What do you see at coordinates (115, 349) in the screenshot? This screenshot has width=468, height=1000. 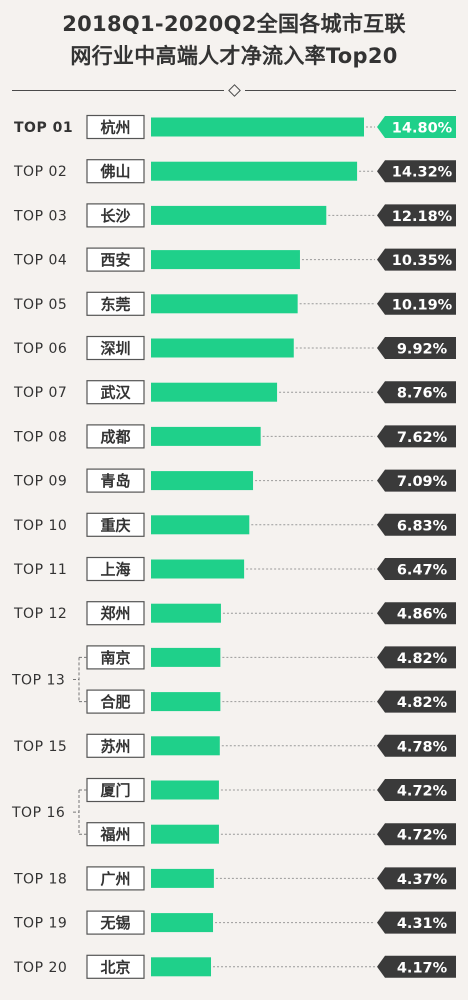 I see `city-label: 深圳` at bounding box center [115, 349].